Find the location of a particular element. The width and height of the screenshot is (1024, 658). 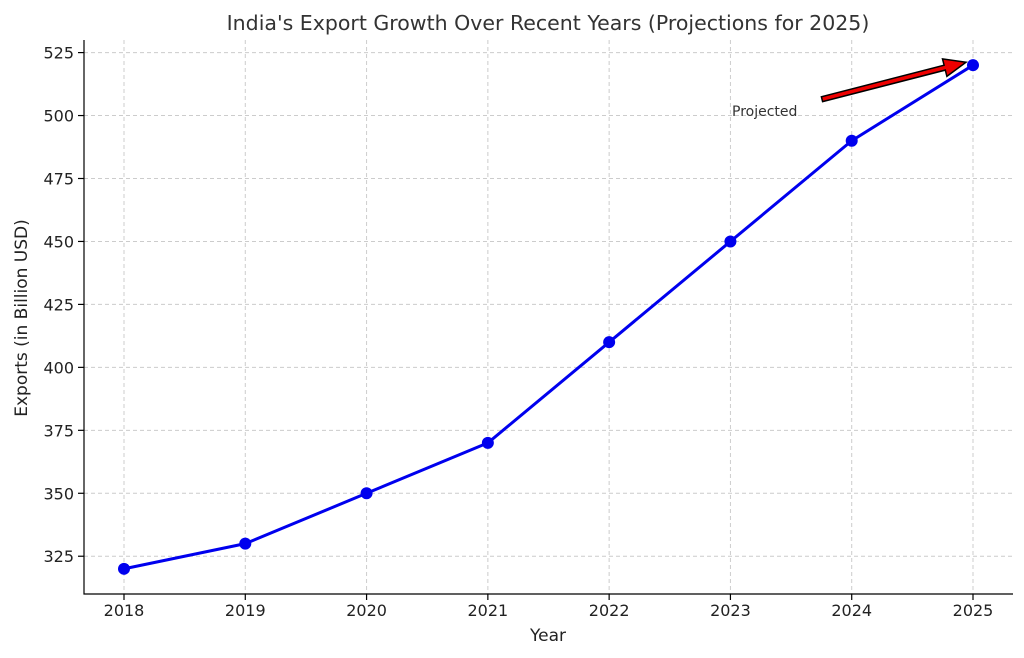

annotation-text: Projected is located at coordinates (764, 112).